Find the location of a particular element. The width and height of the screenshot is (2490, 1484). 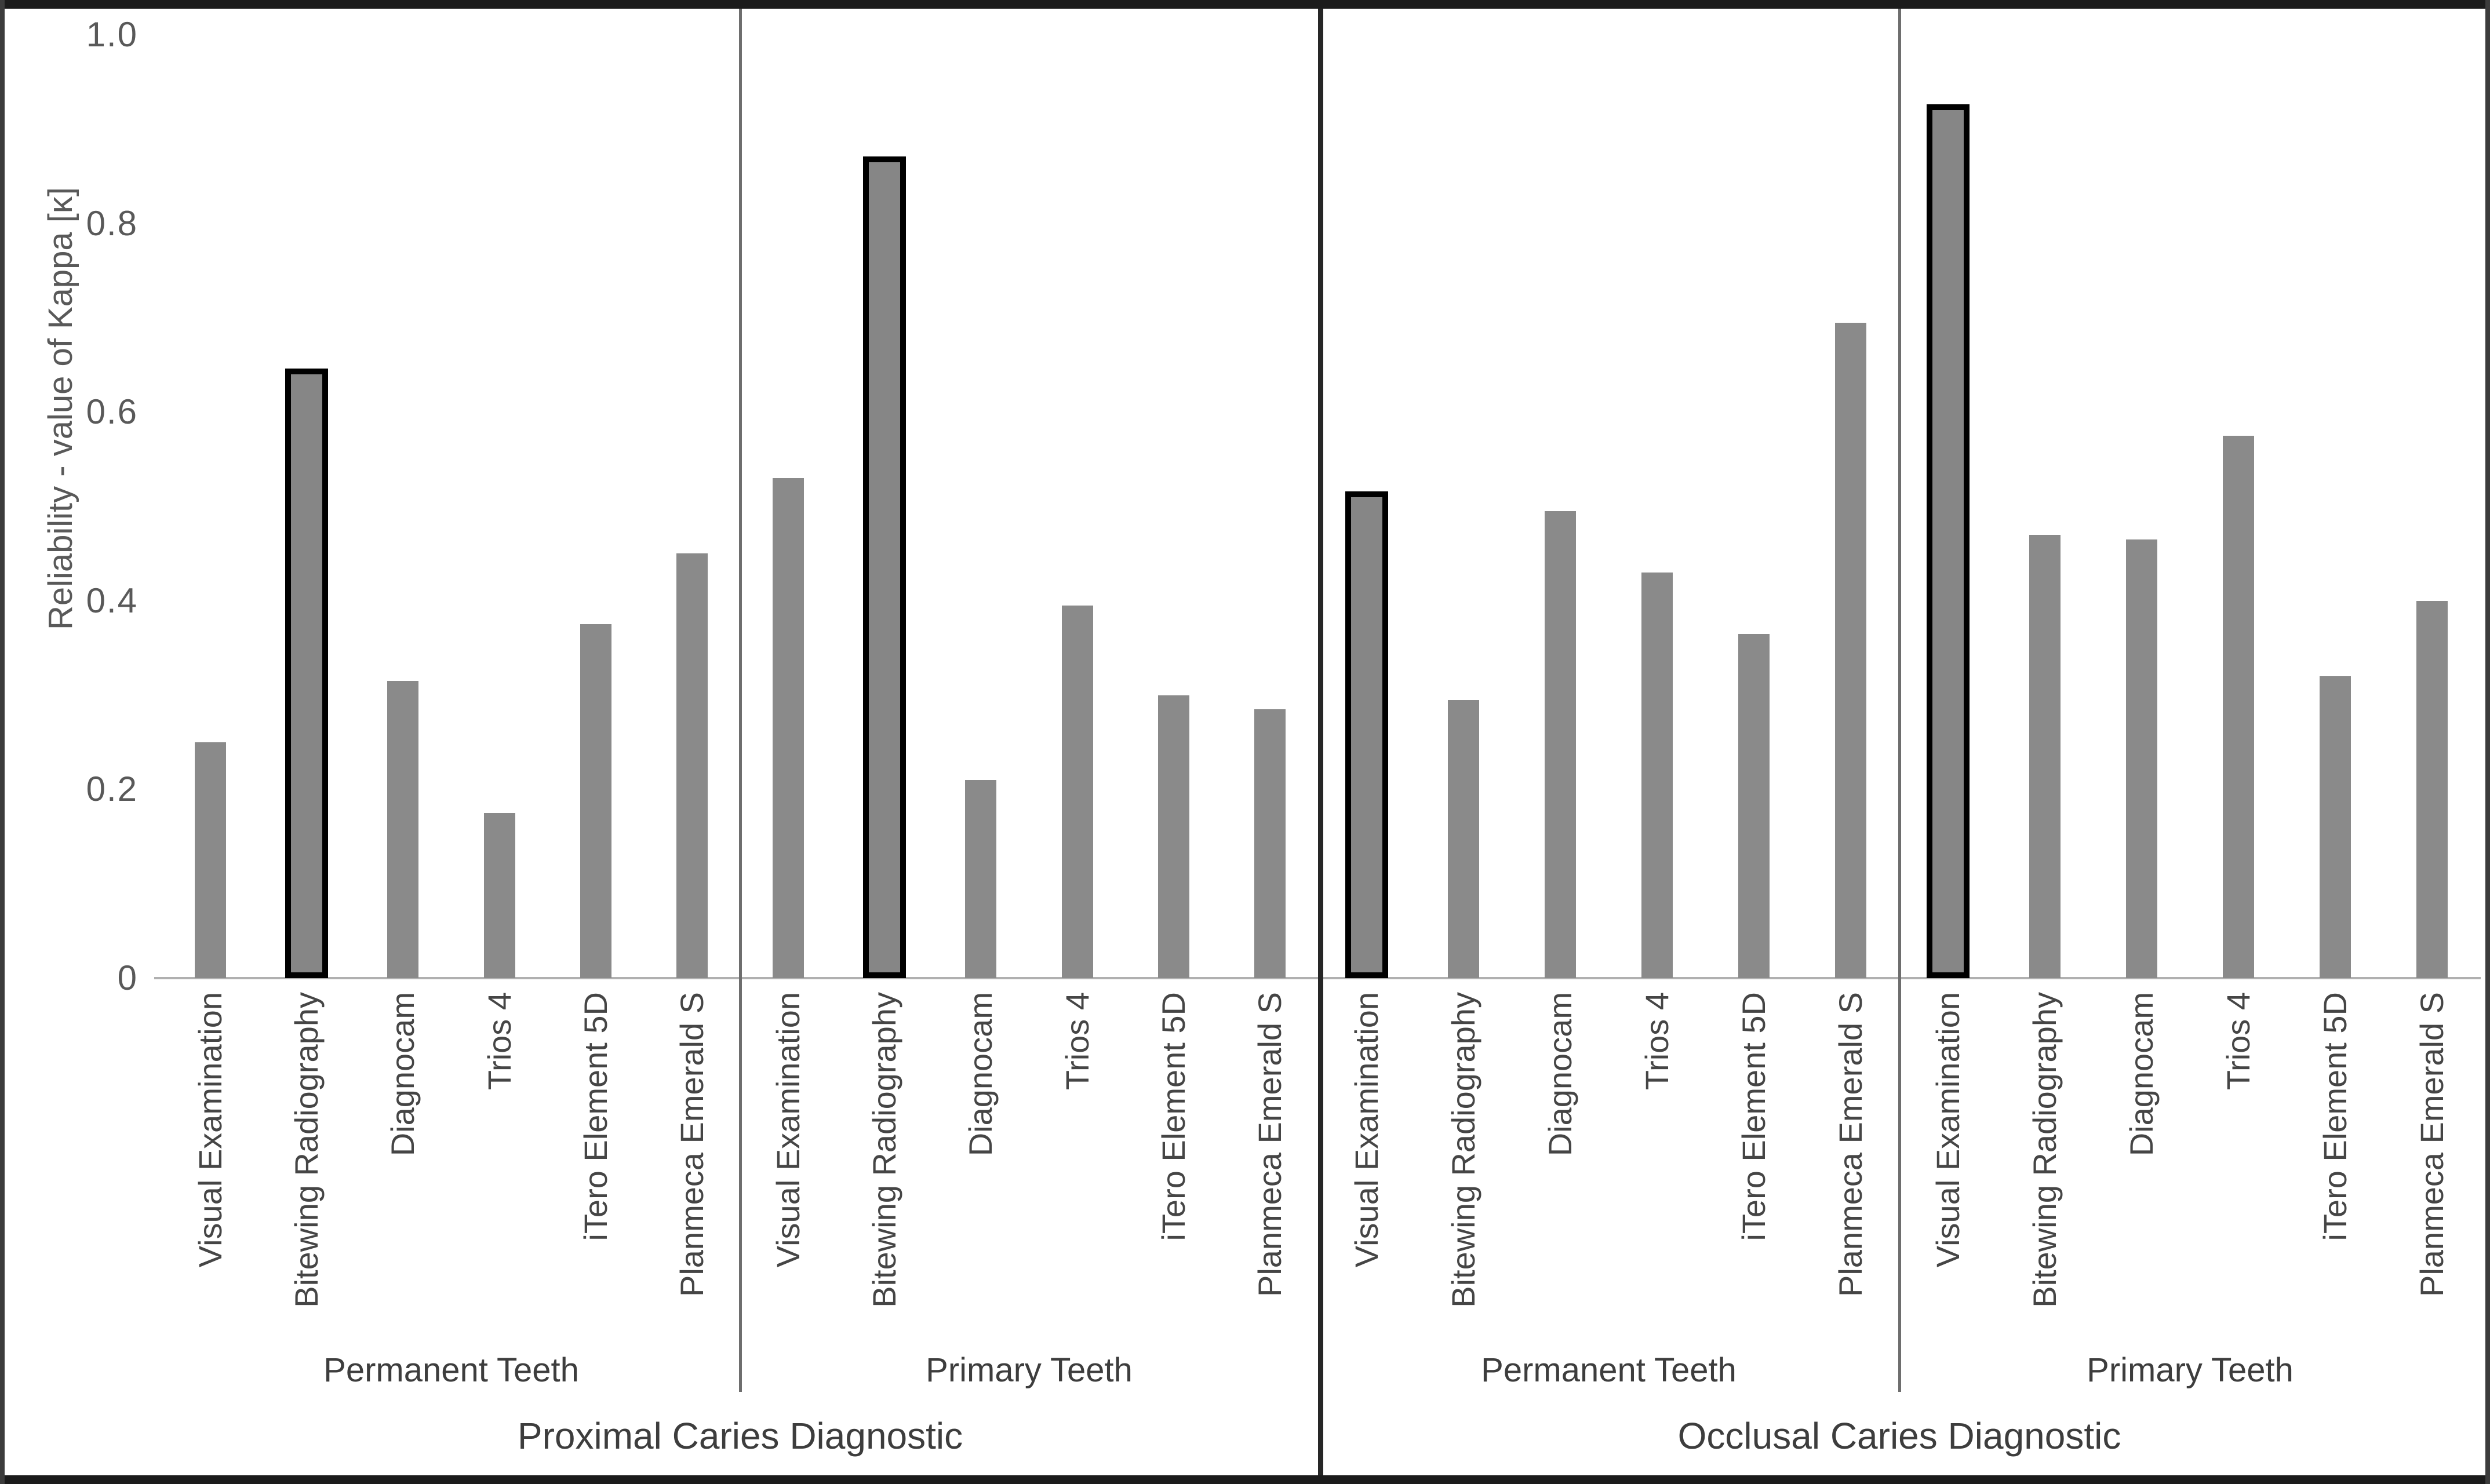

bar-occlusal-caries-diagnostic-primary-teeth-visual-examination is located at coordinates (1948, 541).